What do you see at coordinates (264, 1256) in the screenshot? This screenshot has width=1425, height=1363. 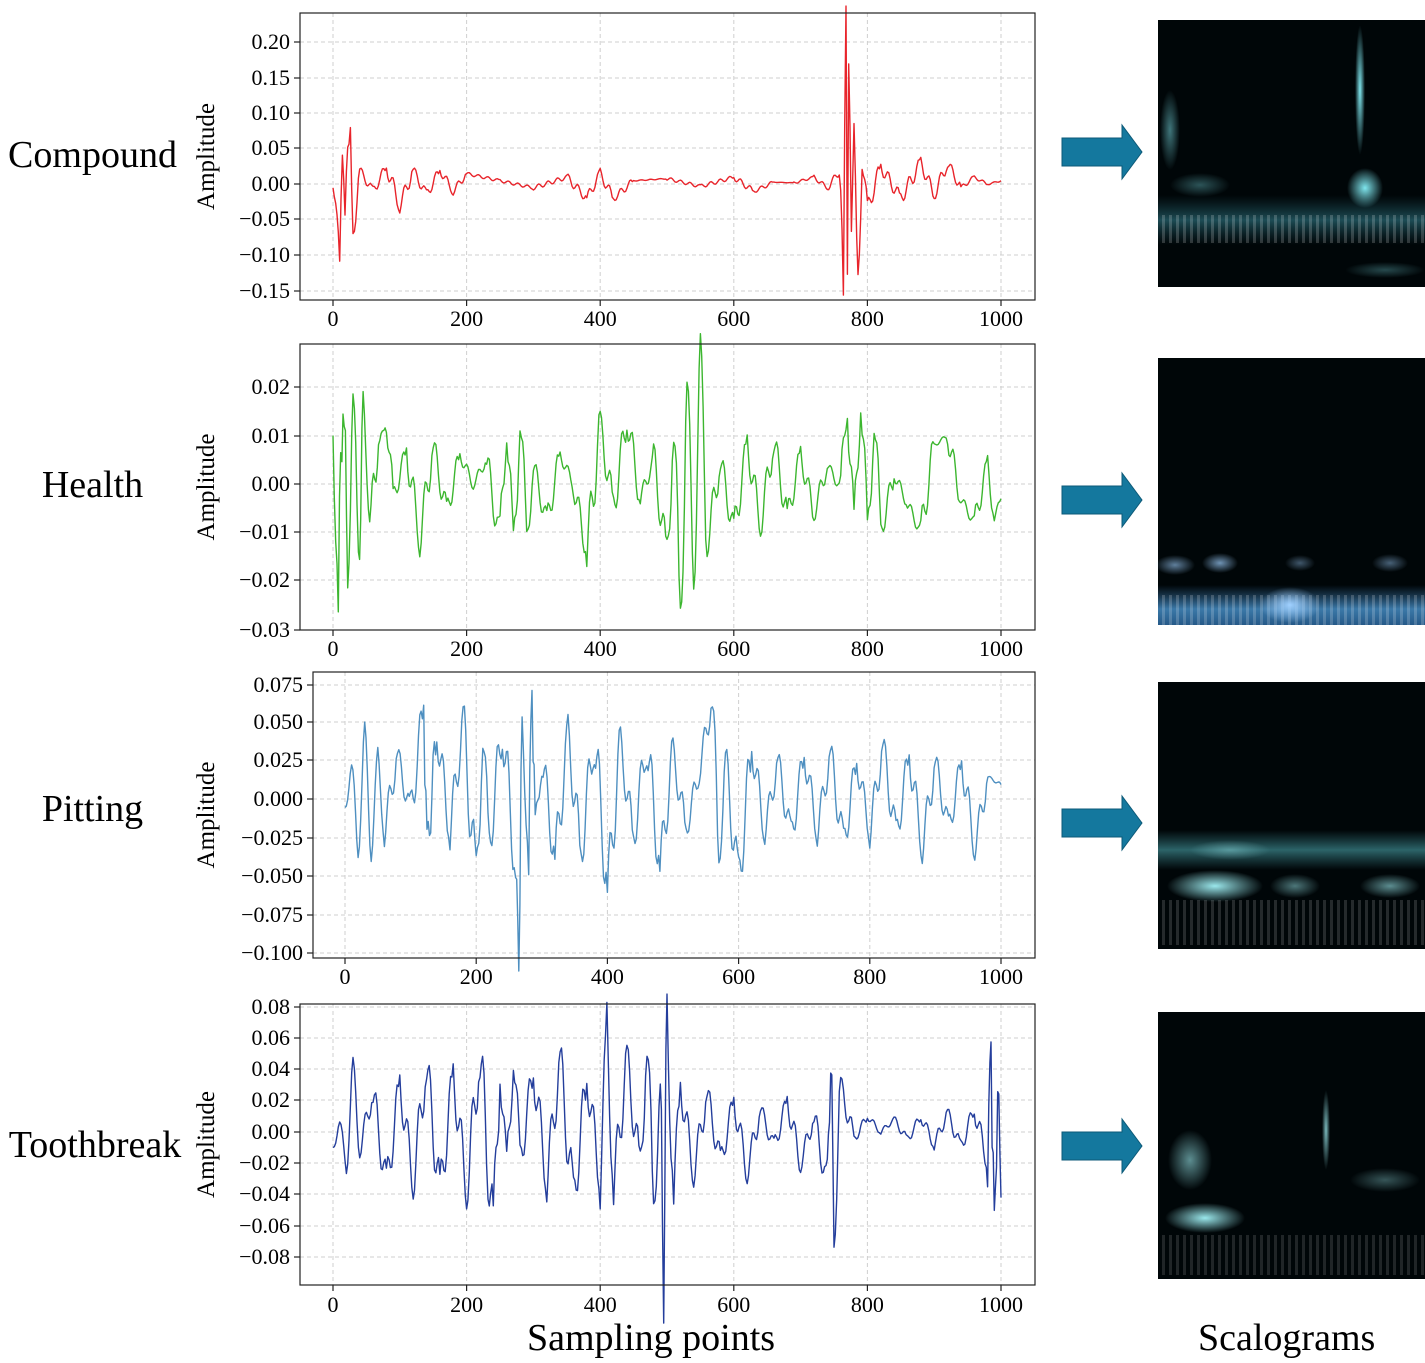 I see `y-tick-label: −0.08` at bounding box center [264, 1256].